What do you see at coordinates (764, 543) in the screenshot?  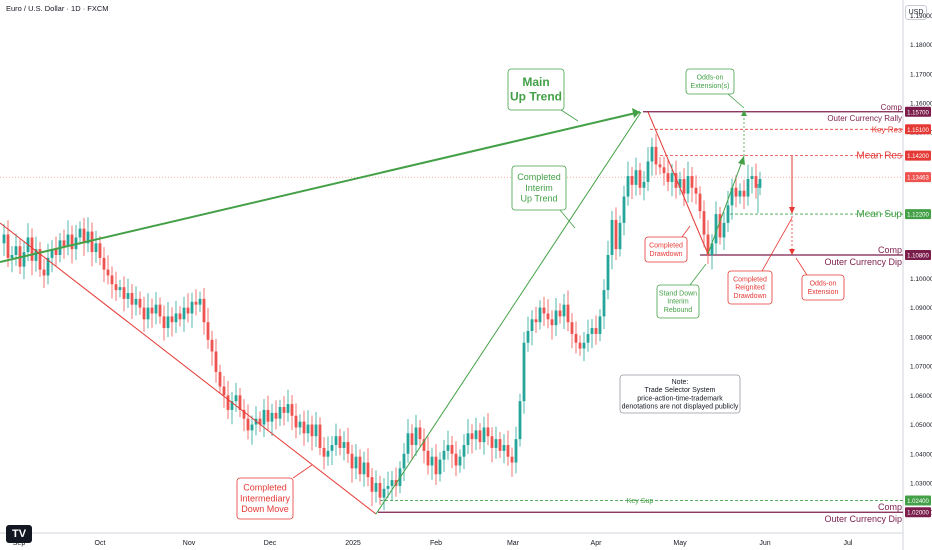 I see `x-tick-label: Jun` at bounding box center [764, 543].